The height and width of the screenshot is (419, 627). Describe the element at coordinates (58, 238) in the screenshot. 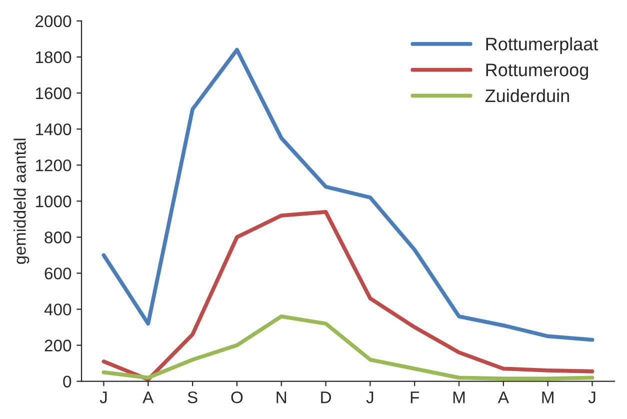

I see `y-tick-label: 800` at that location.